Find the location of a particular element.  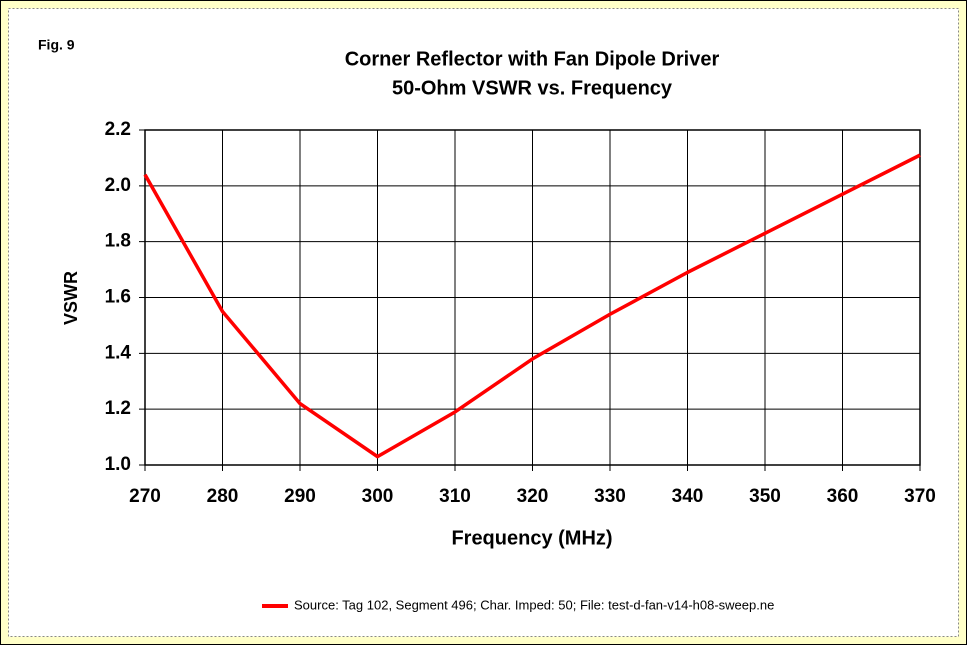

chart-subtitle: 50-Ohm VSWR vs. Frequency is located at coordinates (532, 88).